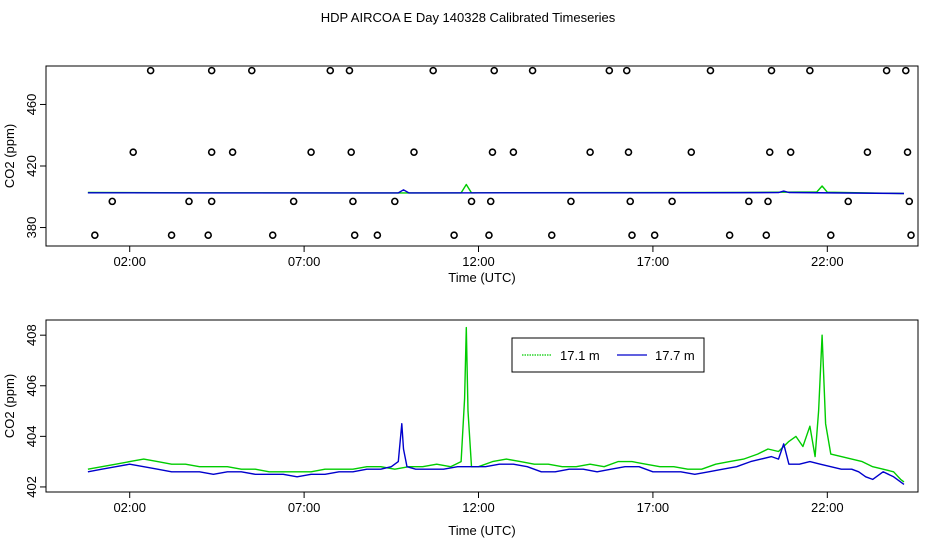 The image size is (936, 540). What do you see at coordinates (478, 507) in the screenshot?
I see `panel-bottom-xtick-label: 12:00` at bounding box center [478, 507].